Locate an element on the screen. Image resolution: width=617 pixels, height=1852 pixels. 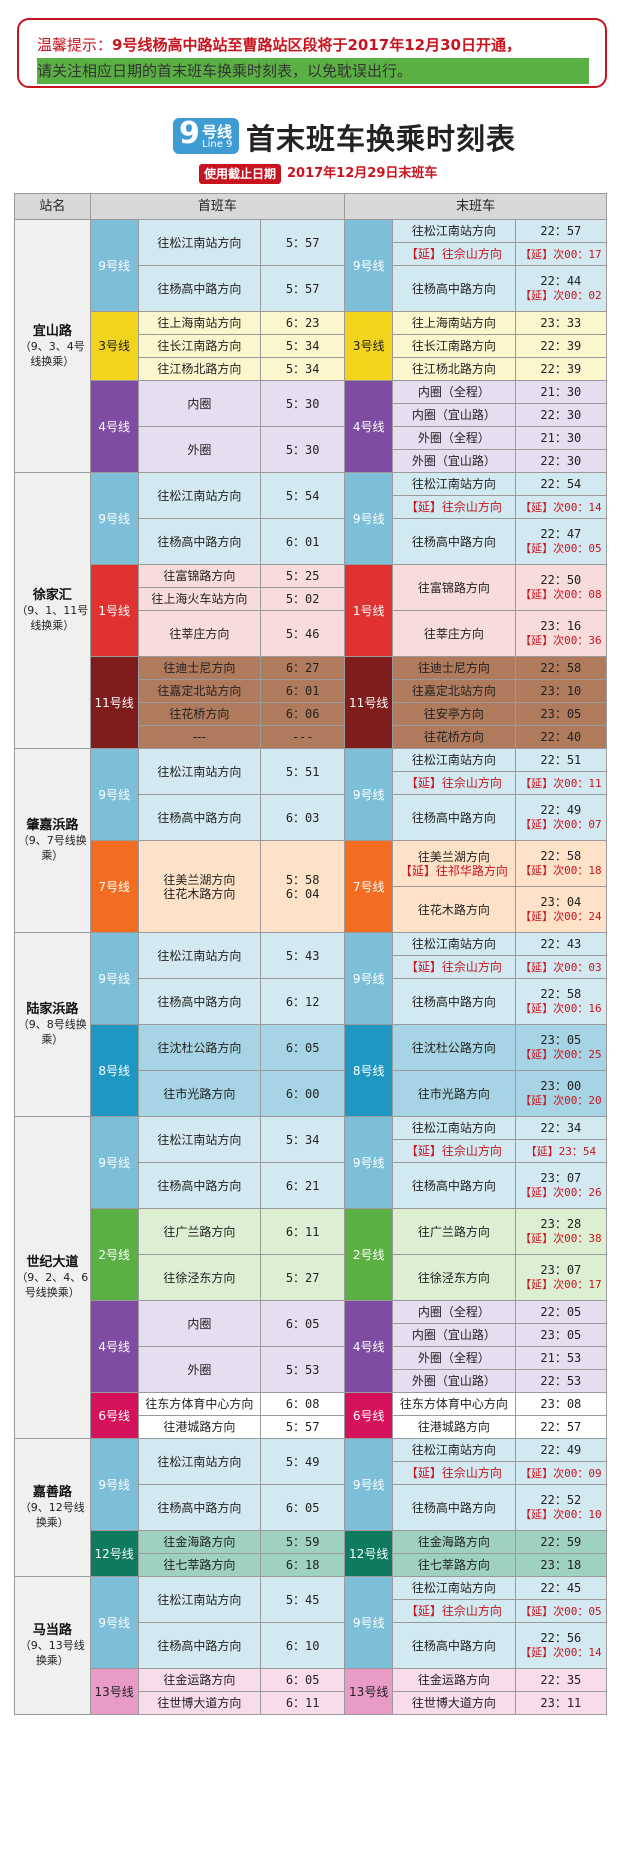
first-time: 6：05 is located at coordinates (303, 1323).